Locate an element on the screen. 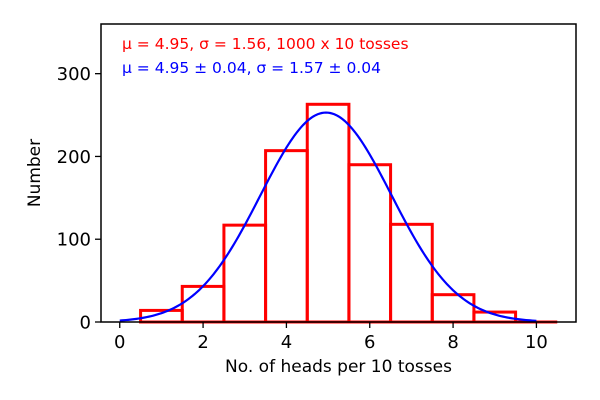 The width and height of the screenshot is (600, 400). y-tick-label: 0 is located at coordinates (85, 323).